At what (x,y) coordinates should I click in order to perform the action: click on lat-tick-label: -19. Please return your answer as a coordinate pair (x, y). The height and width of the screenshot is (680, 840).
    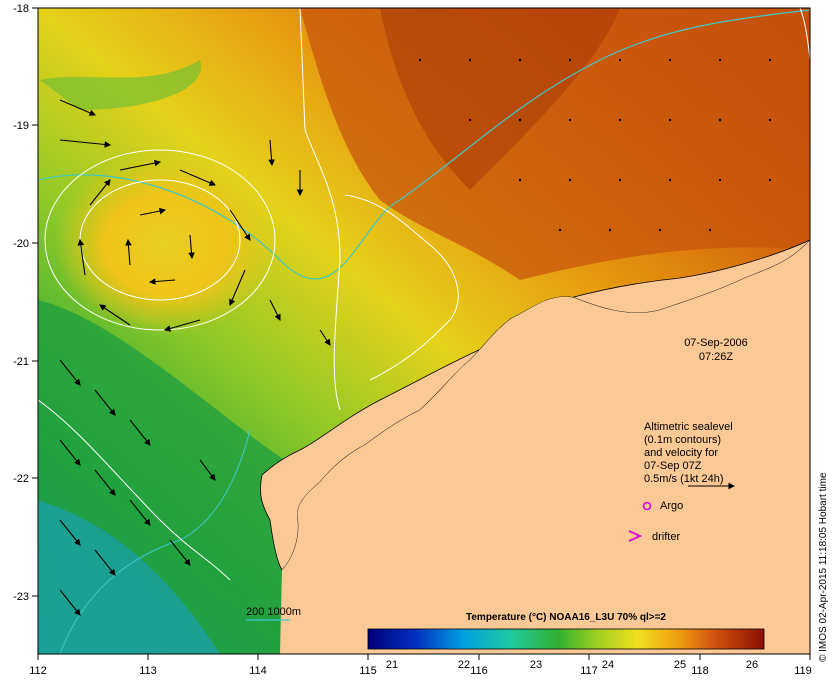
    Looking at the image, I should click on (21, 126).